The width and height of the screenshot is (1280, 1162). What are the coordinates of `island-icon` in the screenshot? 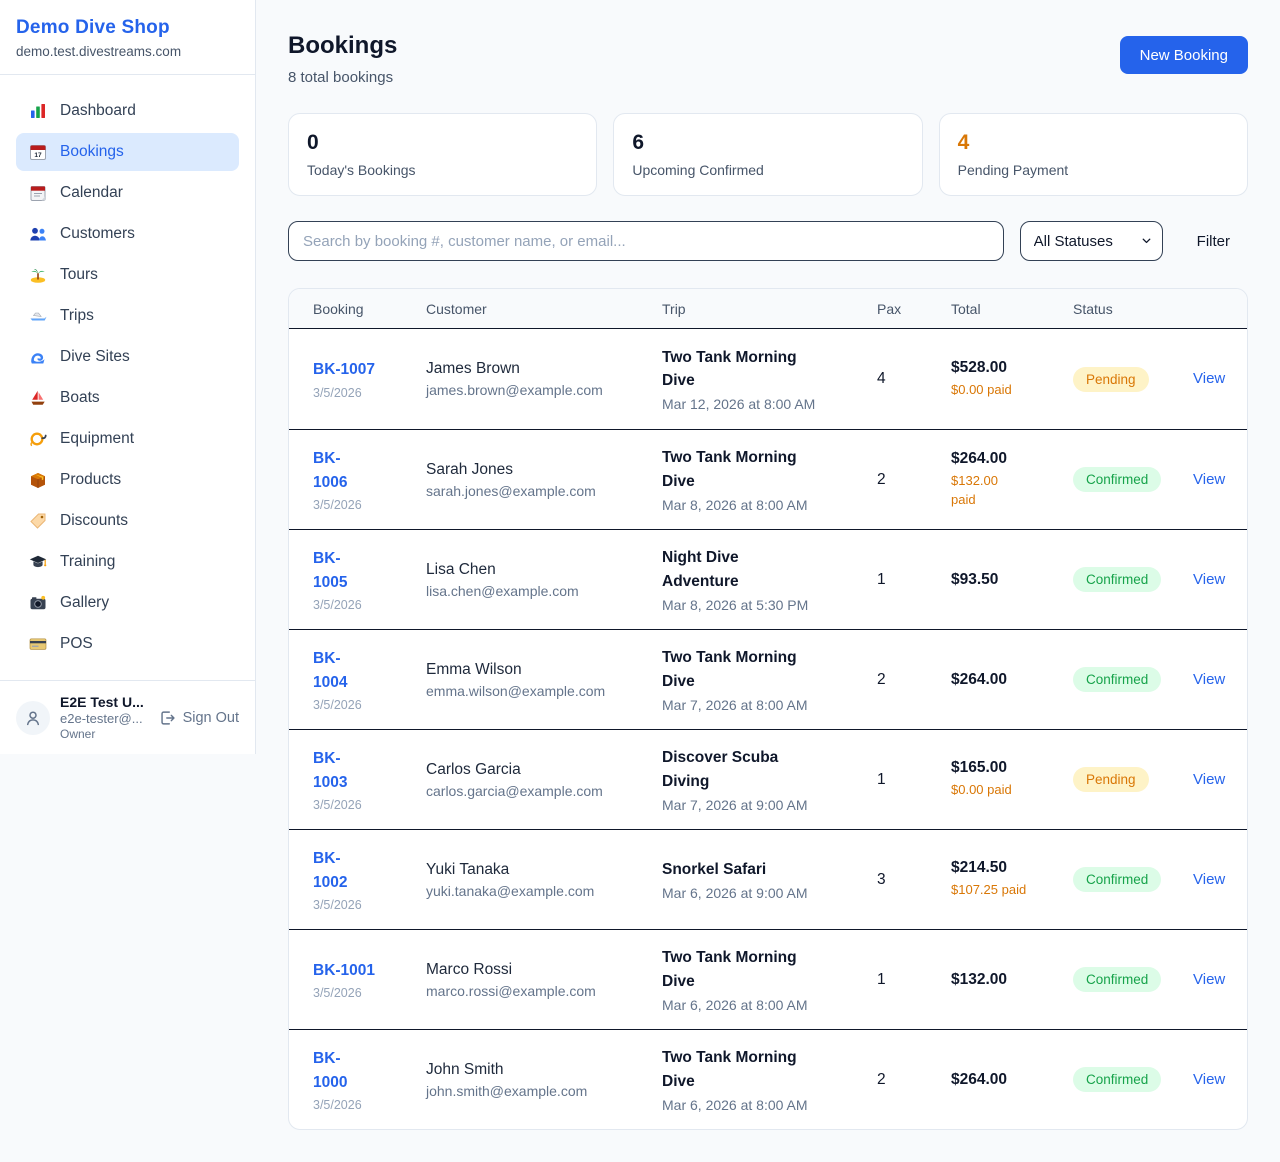 It's located at (38, 275).